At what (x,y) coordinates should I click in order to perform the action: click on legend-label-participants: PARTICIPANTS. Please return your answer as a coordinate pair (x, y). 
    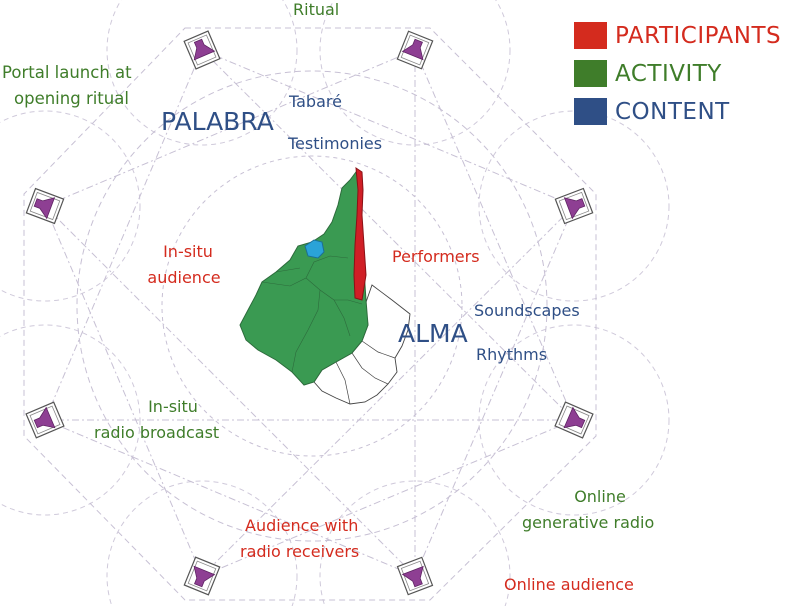
    Looking at the image, I should click on (698, 35).